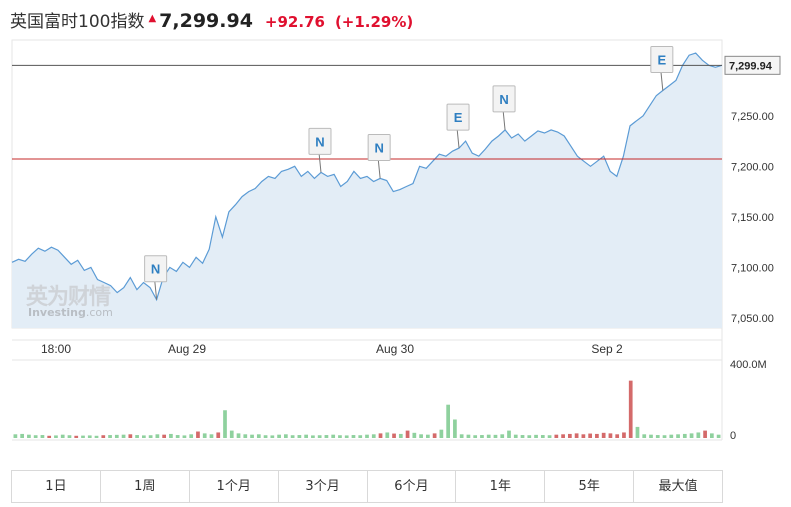 This screenshot has height=507, width=791. Describe the element at coordinates (56, 486) in the screenshot. I see `period-1d: 1日` at that location.